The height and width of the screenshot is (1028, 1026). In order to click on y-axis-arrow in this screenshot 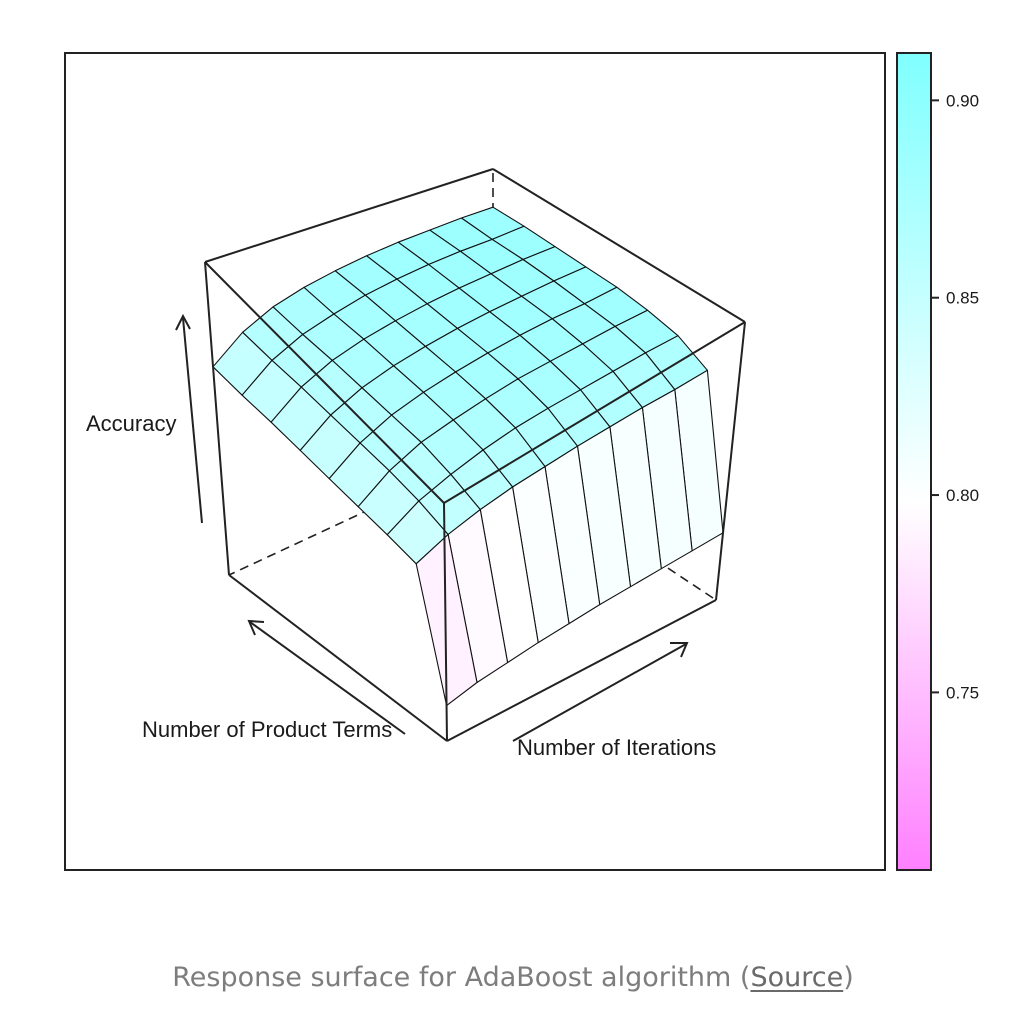, I will do `click(327, 678)`.